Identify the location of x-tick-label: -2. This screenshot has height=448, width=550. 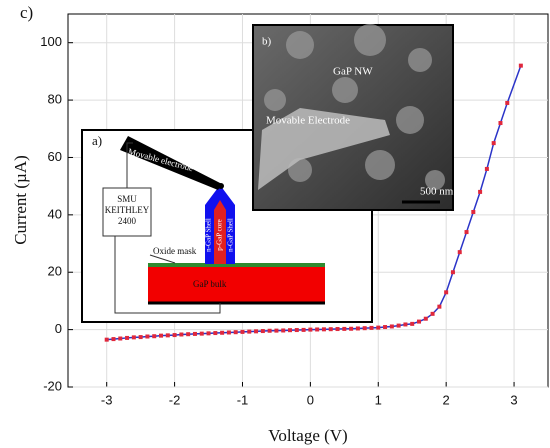
(175, 399).